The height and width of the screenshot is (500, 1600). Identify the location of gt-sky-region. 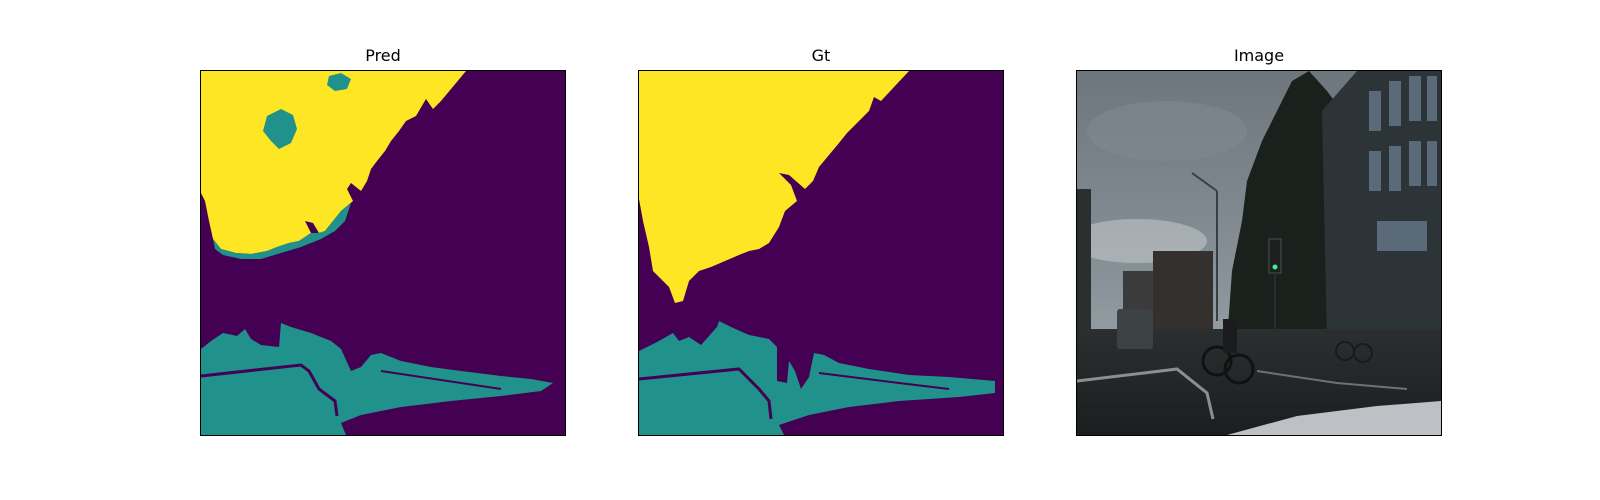
(774, 187).